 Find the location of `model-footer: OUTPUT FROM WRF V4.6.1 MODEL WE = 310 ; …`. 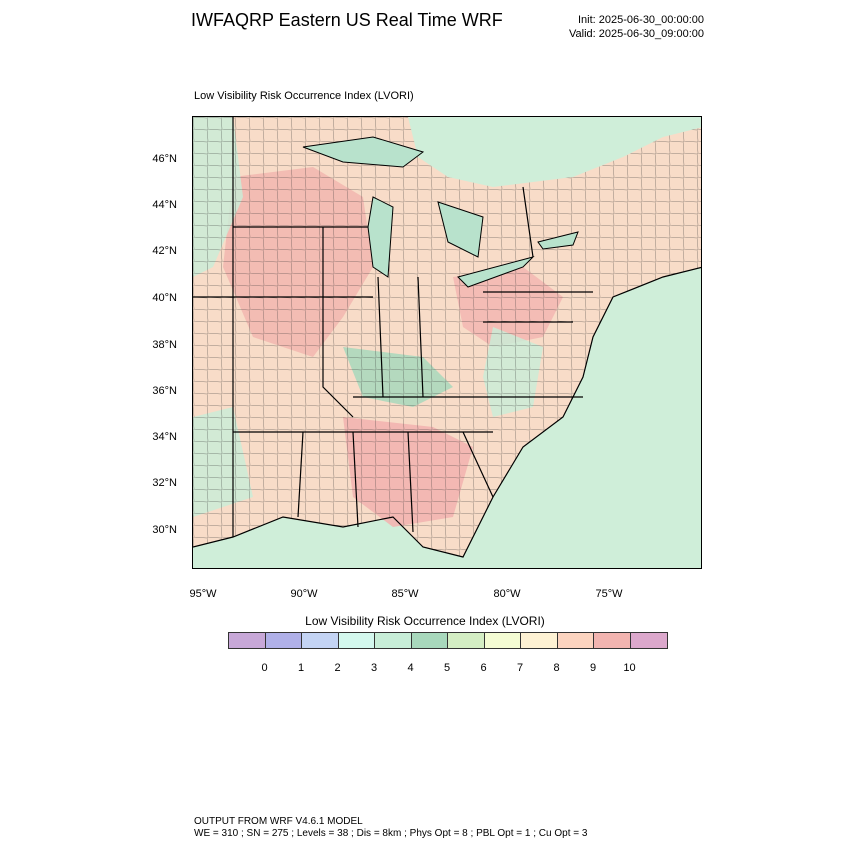

model-footer: OUTPUT FROM WRF V4.6.1 MODEL WE = 310 ; … is located at coordinates (390, 828).